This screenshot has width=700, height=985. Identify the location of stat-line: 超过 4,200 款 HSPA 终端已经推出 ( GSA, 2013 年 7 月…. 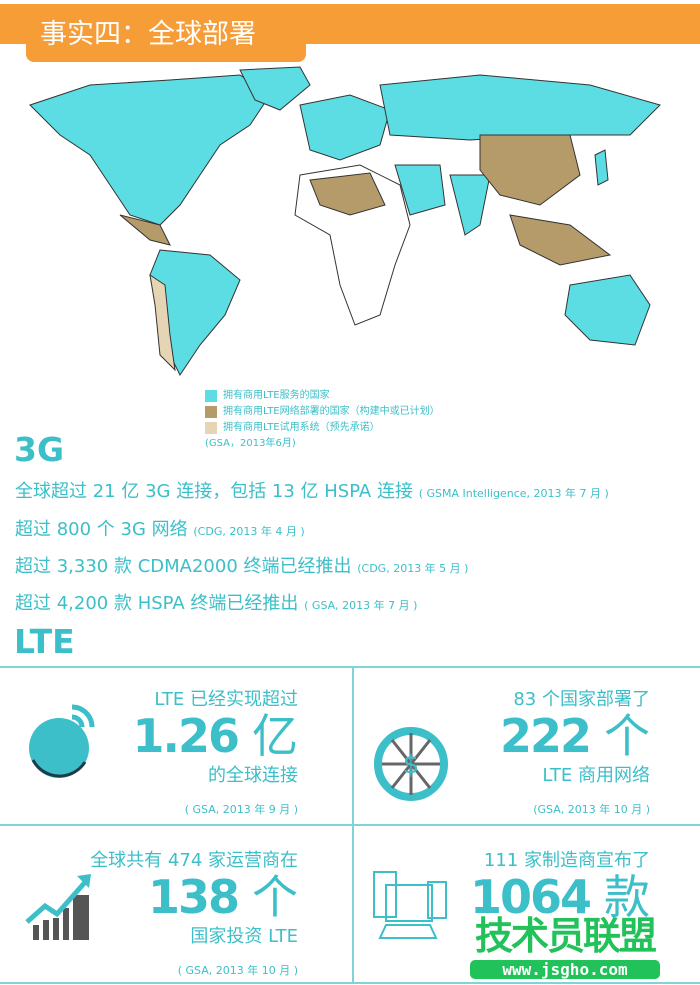
(216, 602).